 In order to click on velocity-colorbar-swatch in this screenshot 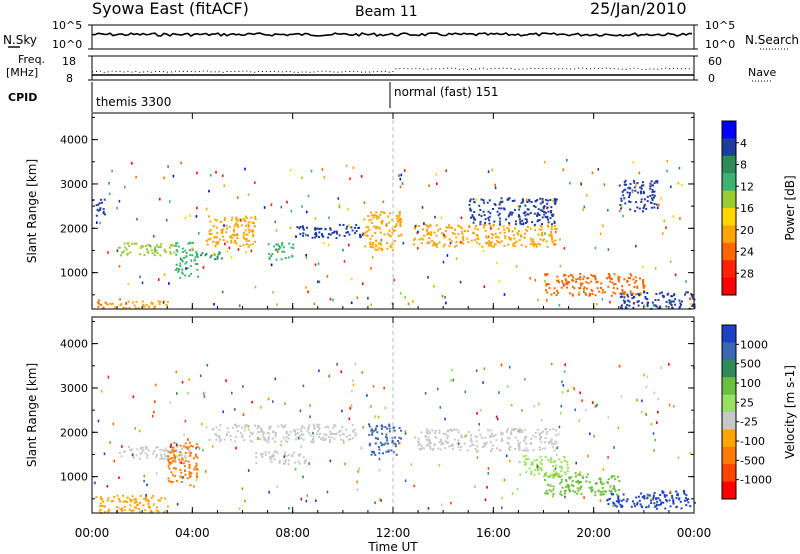, I will do `click(729, 403)`.